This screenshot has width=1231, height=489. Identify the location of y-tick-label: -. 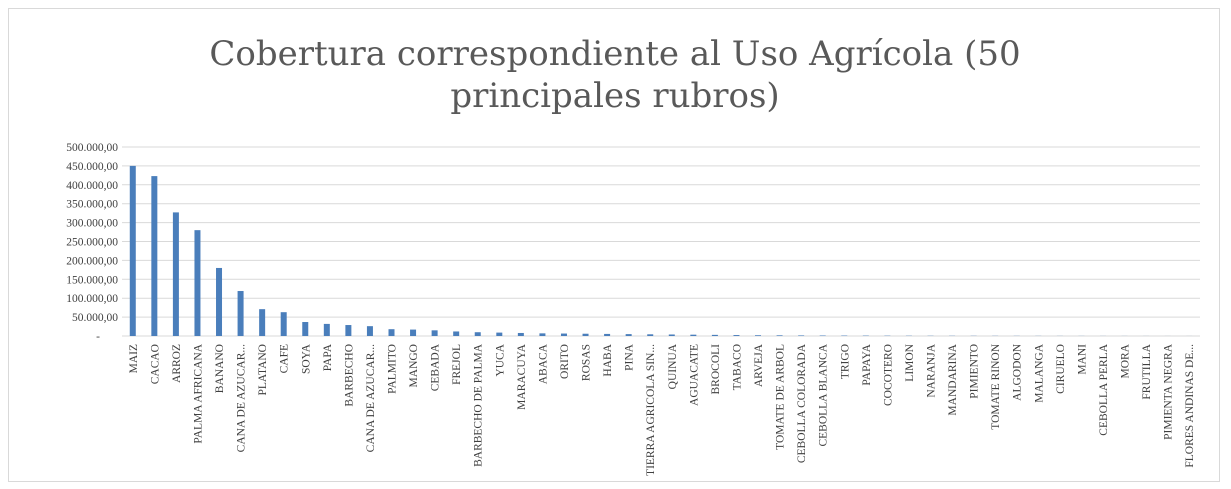
(98, 337).